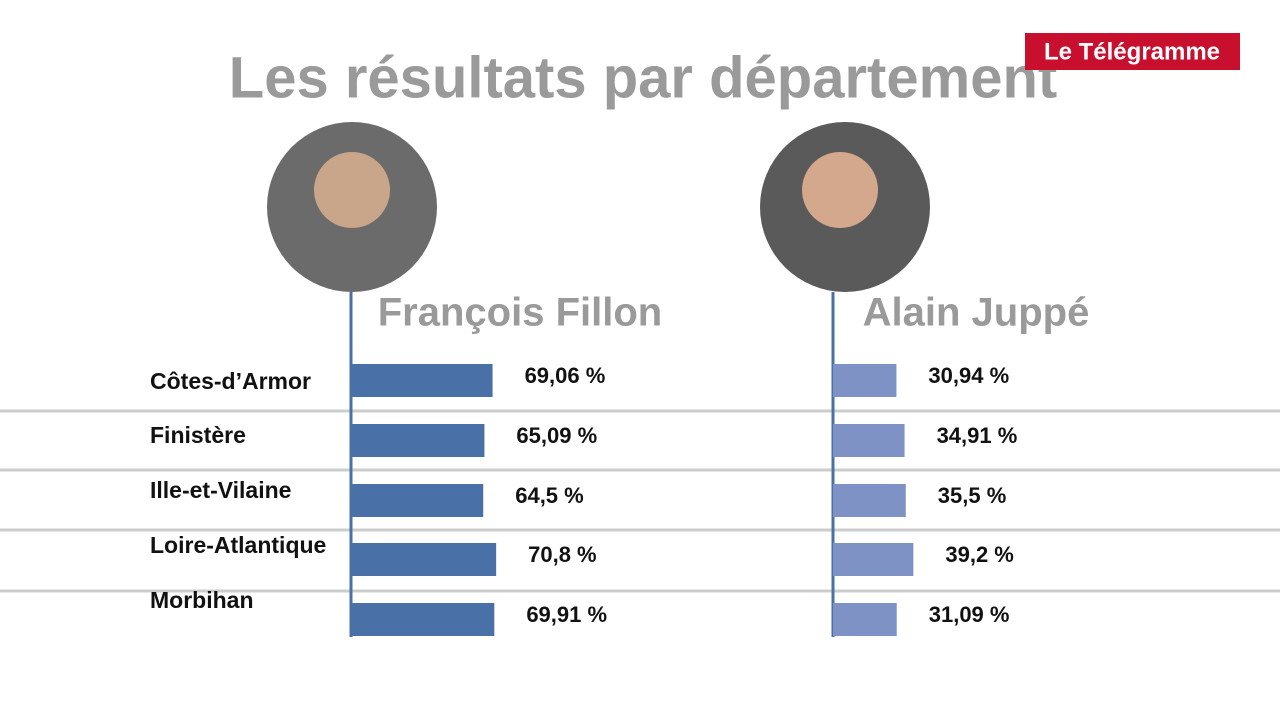 This screenshot has width=1280, height=720. I want to click on value-label: 35,5 %, so click(972, 495).